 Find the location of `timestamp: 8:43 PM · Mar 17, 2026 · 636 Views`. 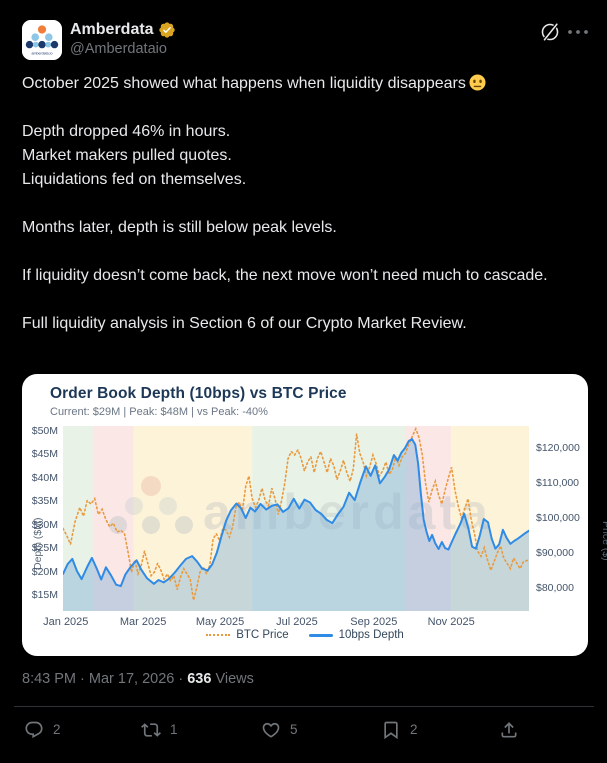

timestamp: 8:43 PM · Mar 17, 2026 · 636 Views is located at coordinates (138, 679).